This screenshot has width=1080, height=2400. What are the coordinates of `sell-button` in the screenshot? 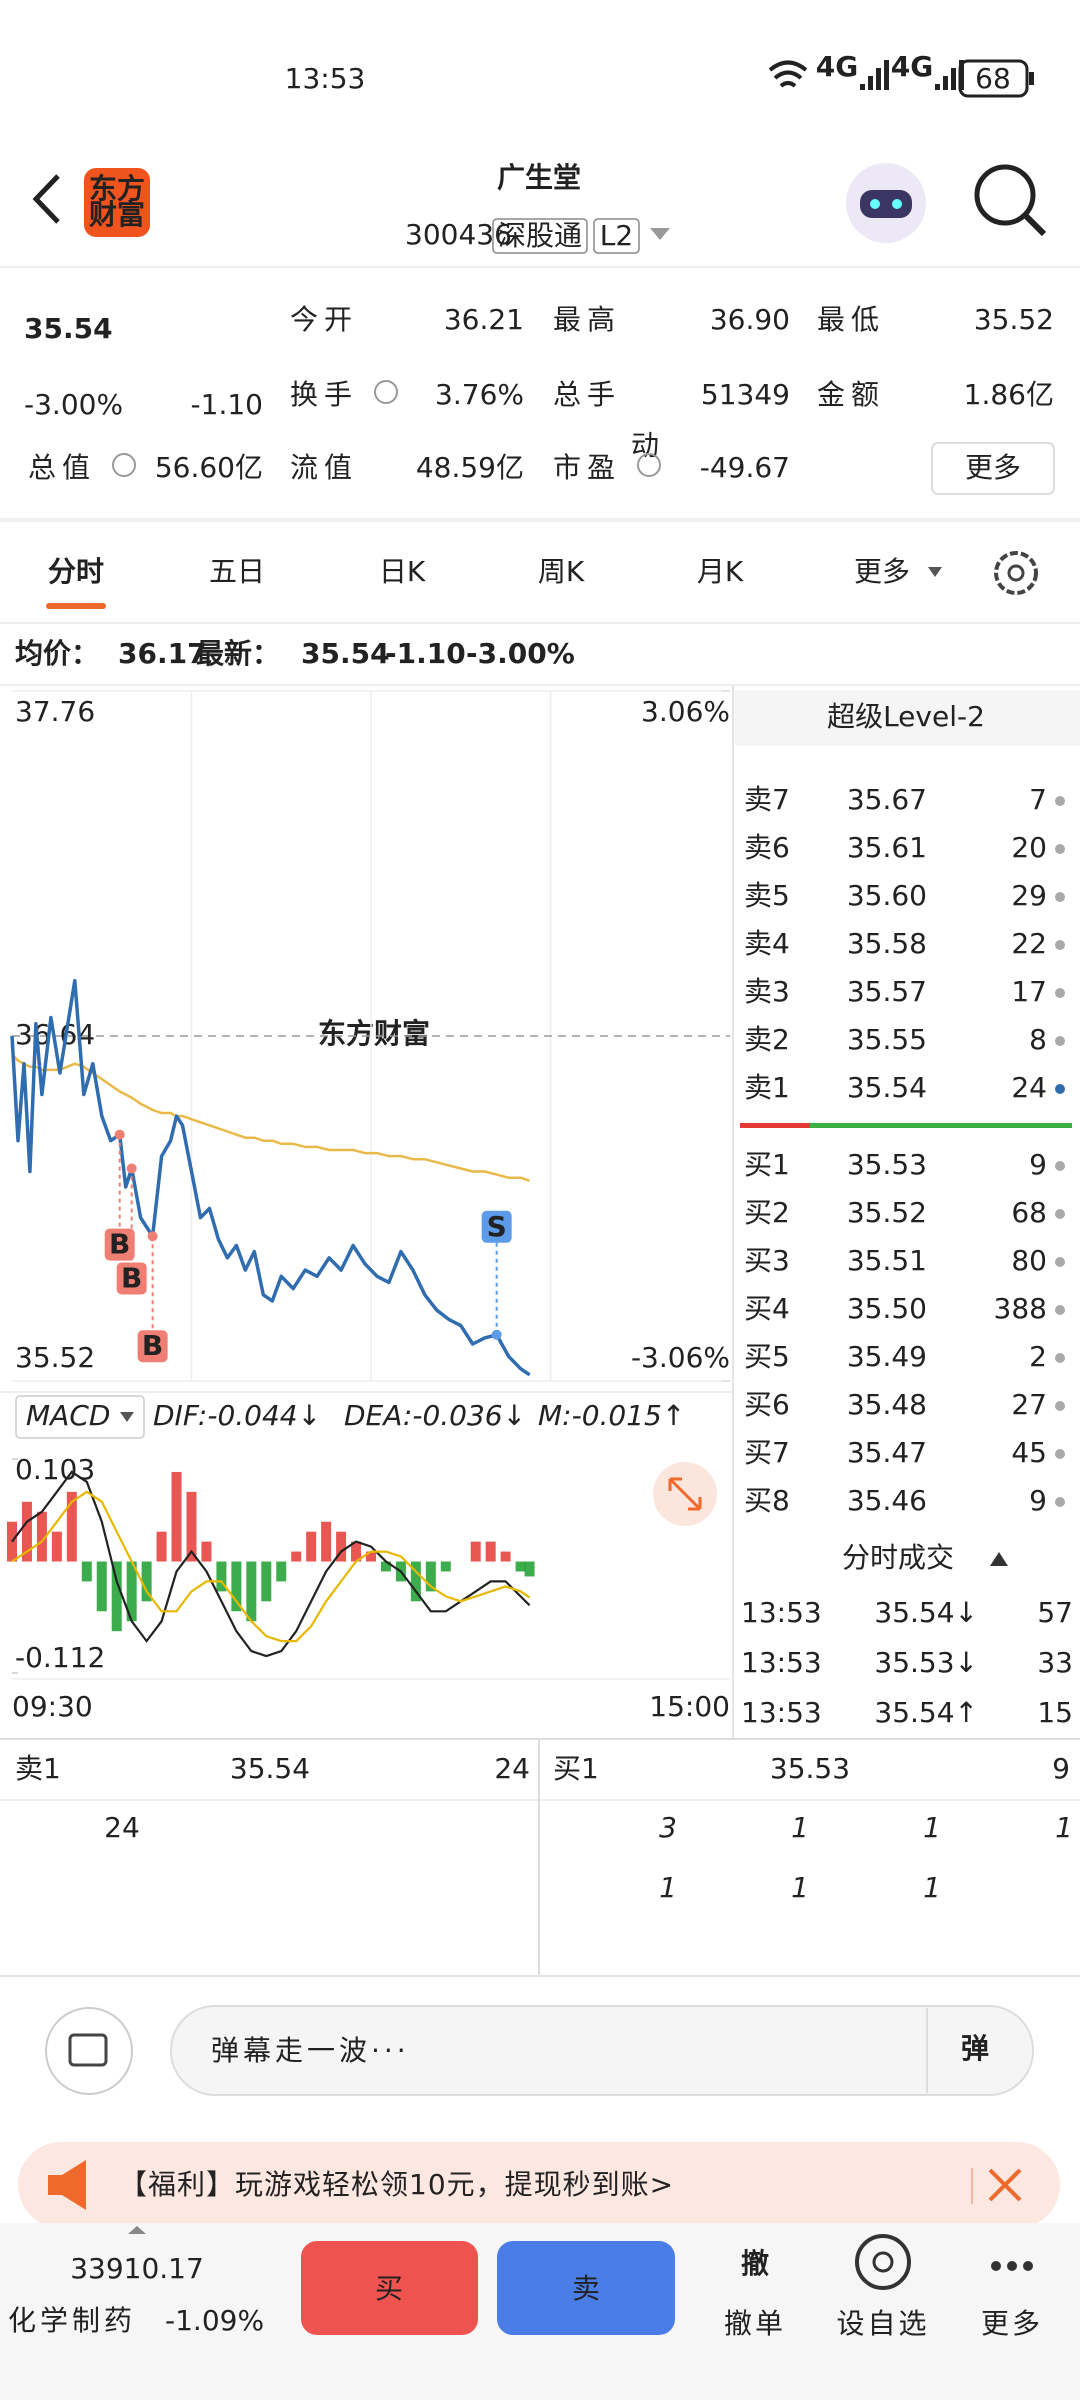 It's located at (586, 2288).